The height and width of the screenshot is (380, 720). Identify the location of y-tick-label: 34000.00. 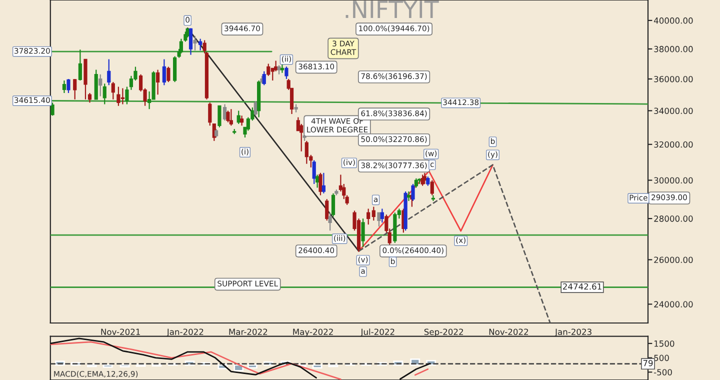
(673, 111).